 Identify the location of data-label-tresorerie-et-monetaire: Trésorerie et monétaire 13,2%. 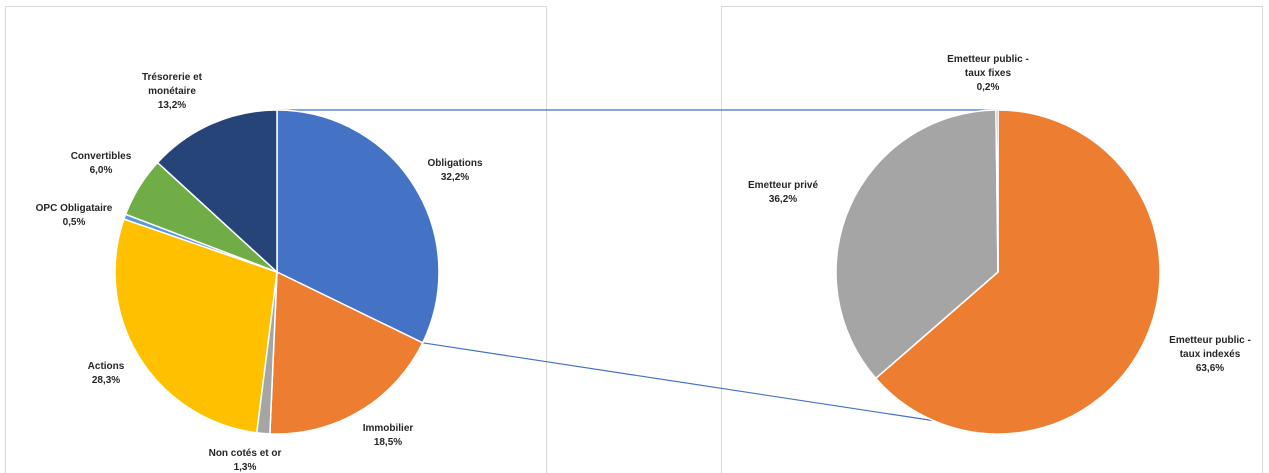
(172, 91).